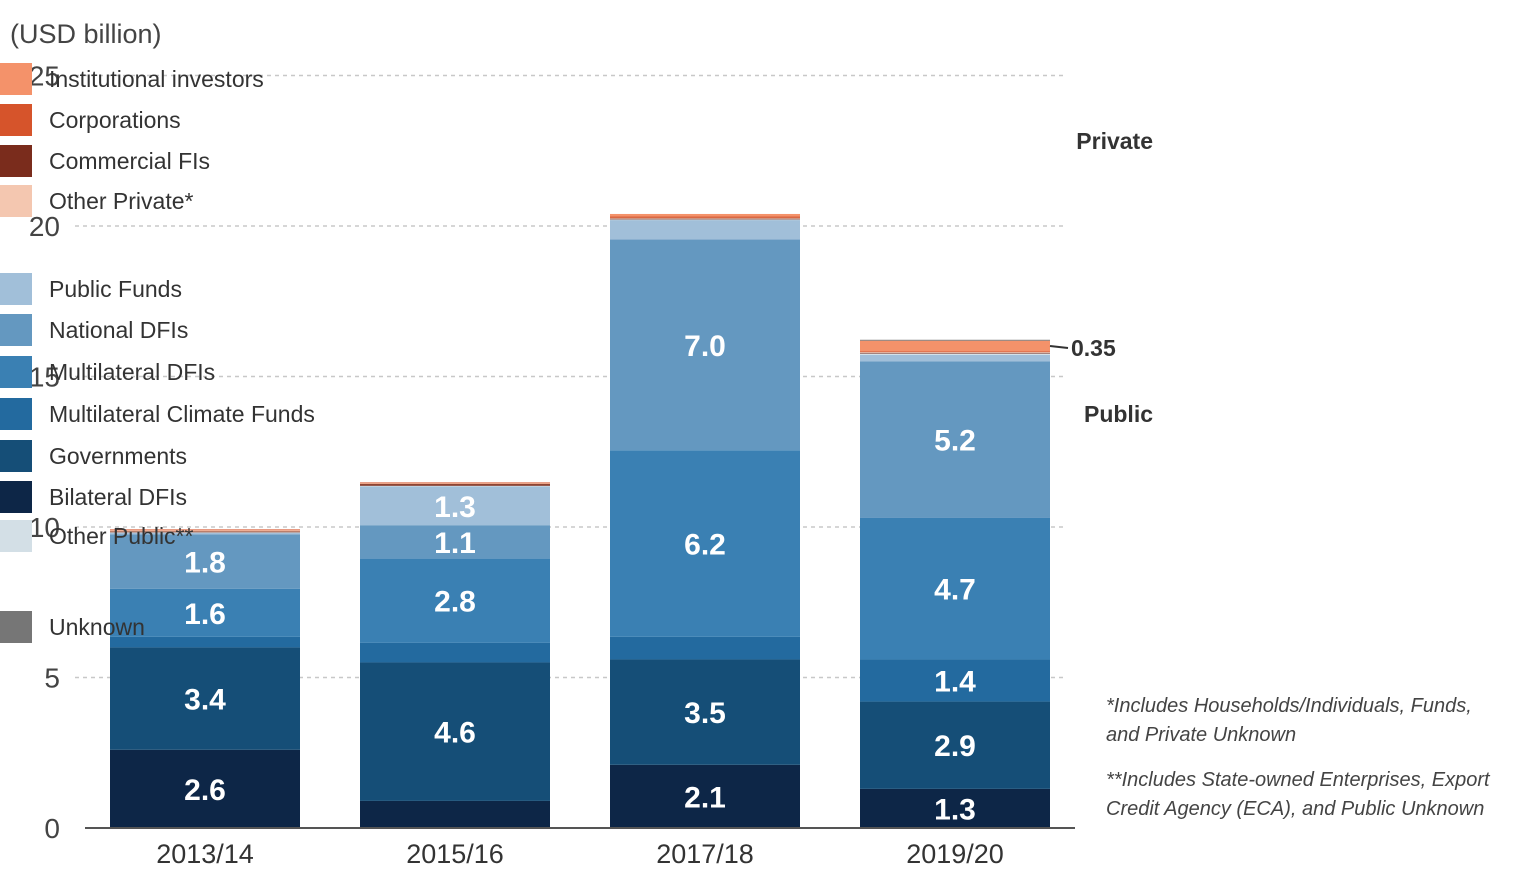 Image resolution: width=1522 pixels, height=888 pixels. What do you see at coordinates (115, 119) in the screenshot?
I see `legend-label: Corporations` at bounding box center [115, 119].